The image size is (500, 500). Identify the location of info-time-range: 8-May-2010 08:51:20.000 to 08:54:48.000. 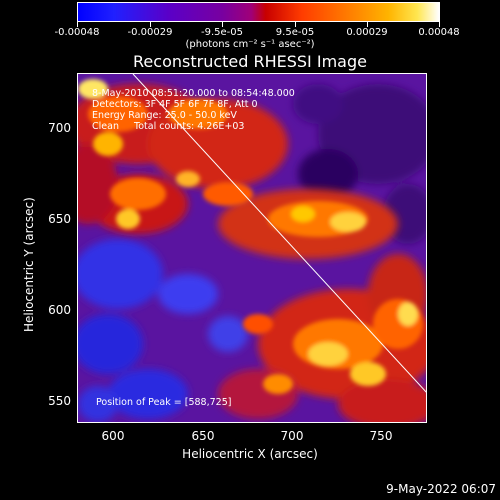
(193, 93).